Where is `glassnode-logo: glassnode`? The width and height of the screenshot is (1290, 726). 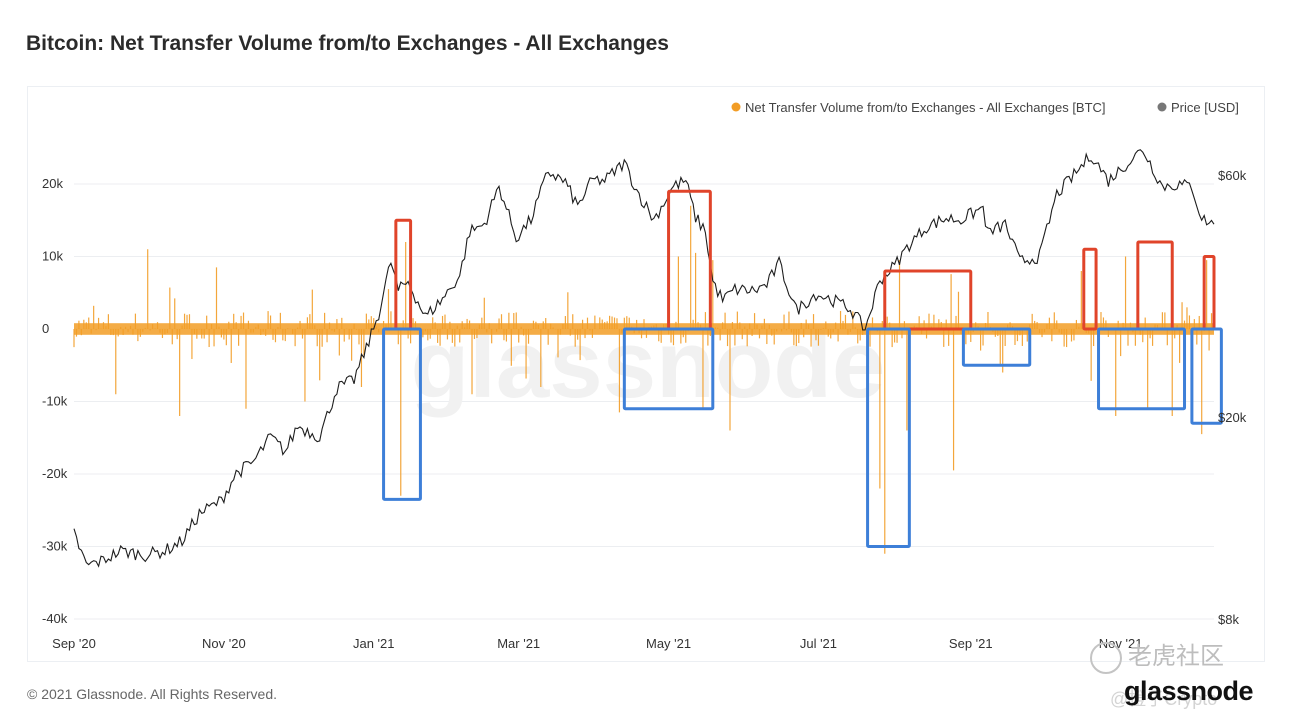
glassnode-logo: glassnode is located at coordinates (1189, 691).